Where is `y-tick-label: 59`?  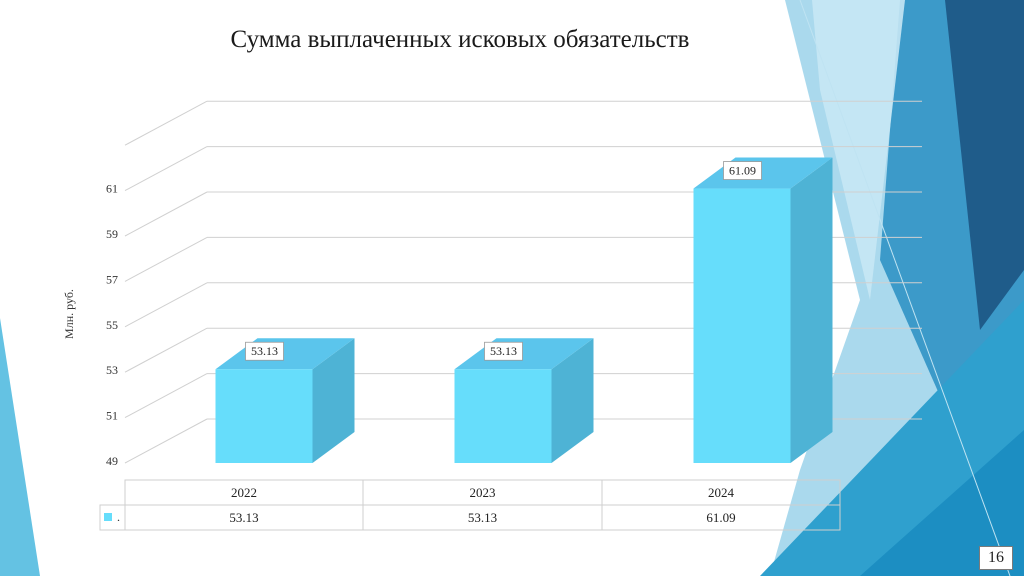
y-tick-label: 59 is located at coordinates (112, 234).